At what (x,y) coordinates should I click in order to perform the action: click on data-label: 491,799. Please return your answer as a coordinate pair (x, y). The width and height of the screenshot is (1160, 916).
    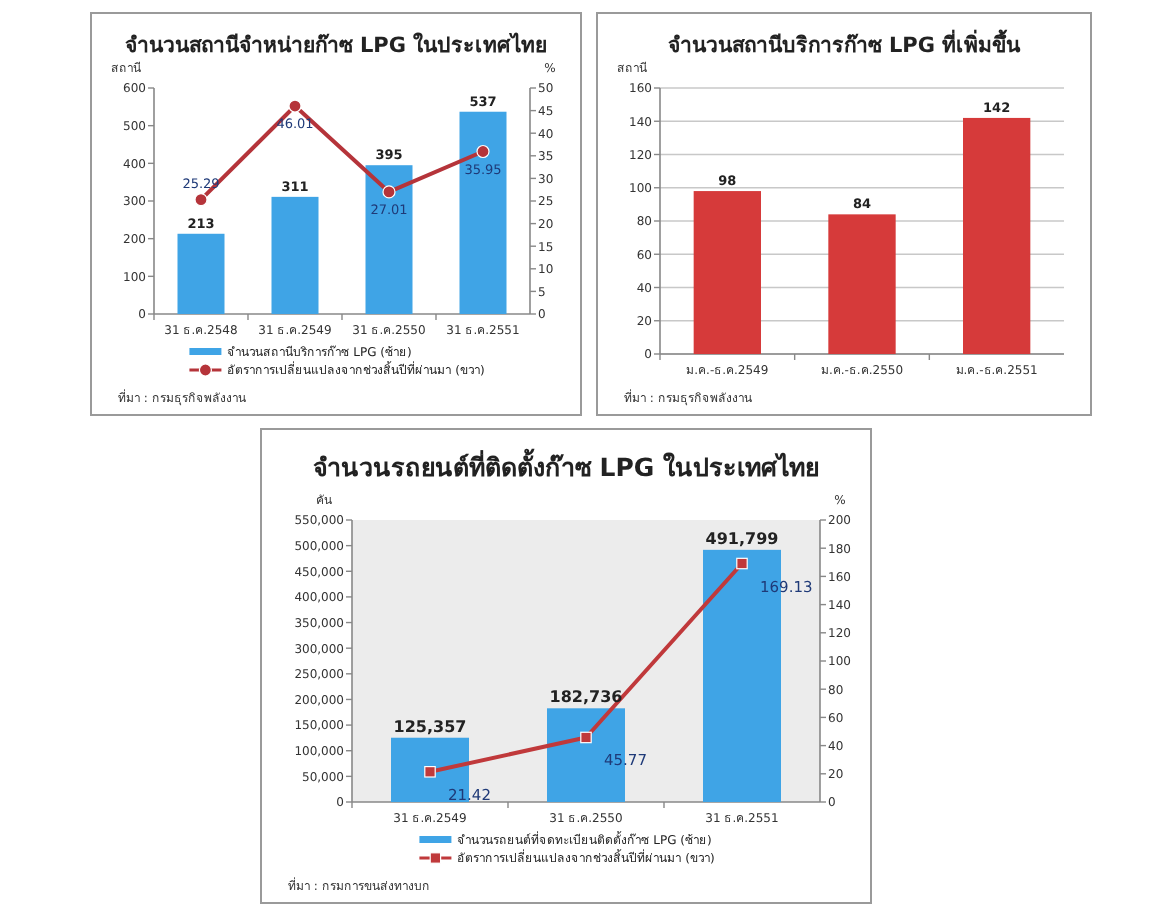
    Looking at the image, I should click on (742, 538).